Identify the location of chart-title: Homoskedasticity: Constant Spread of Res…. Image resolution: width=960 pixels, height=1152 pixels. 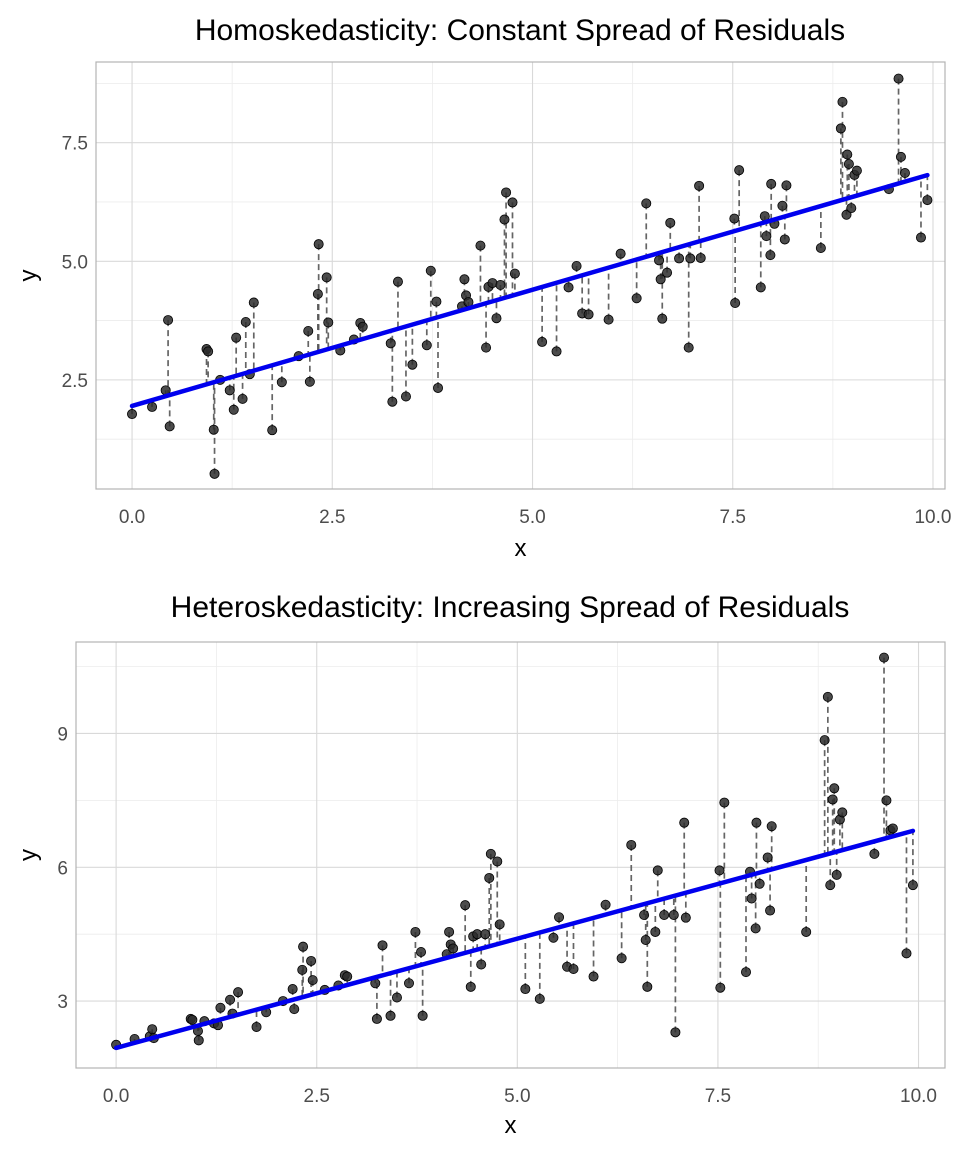
(520, 30).